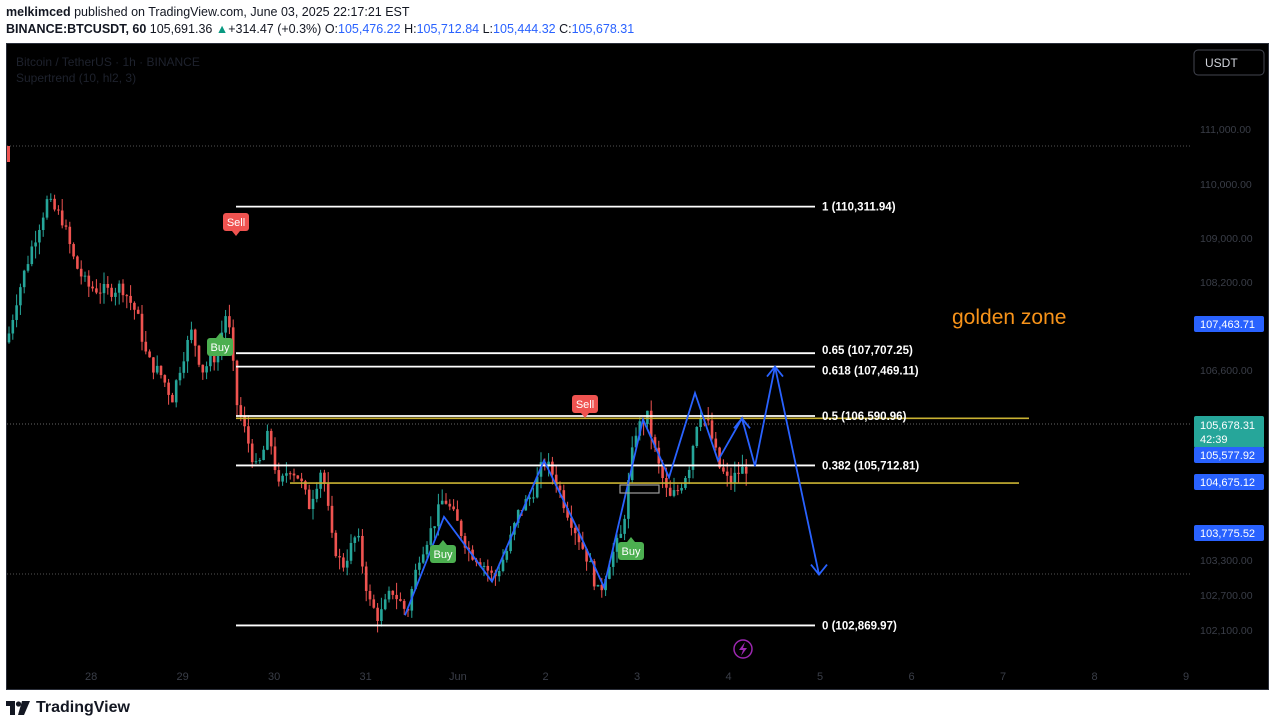  What do you see at coordinates (236, 233) in the screenshot?
I see `sell-signal-pointer` at bounding box center [236, 233].